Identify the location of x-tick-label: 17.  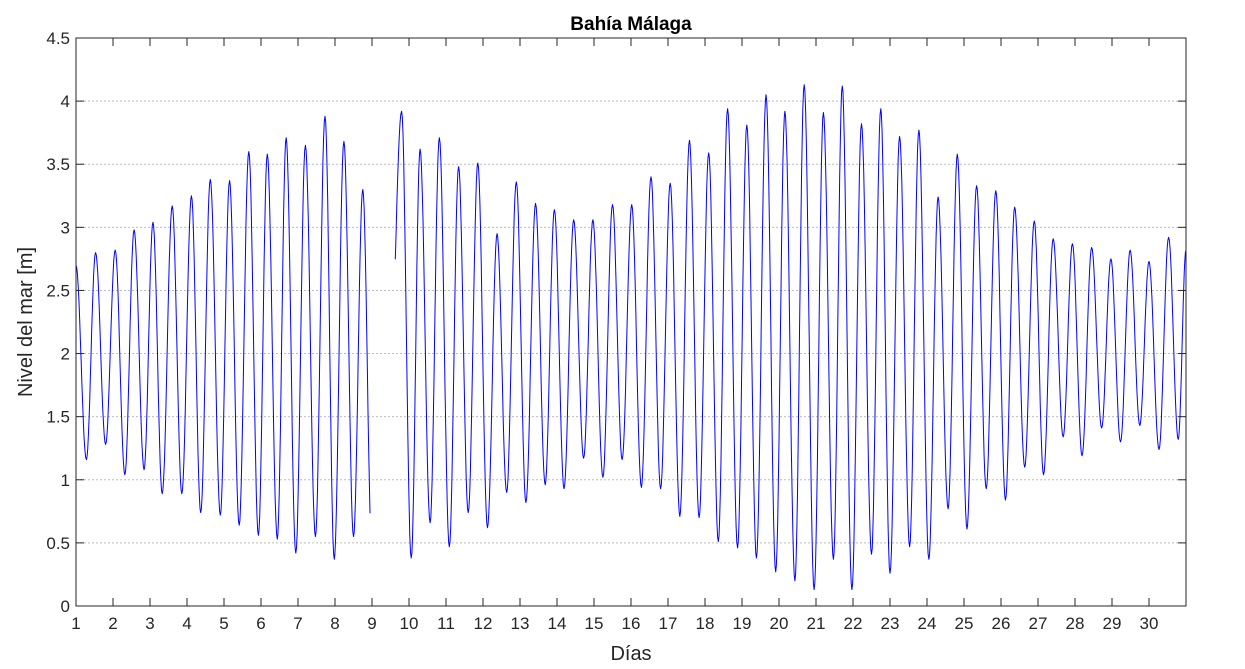
(668, 623).